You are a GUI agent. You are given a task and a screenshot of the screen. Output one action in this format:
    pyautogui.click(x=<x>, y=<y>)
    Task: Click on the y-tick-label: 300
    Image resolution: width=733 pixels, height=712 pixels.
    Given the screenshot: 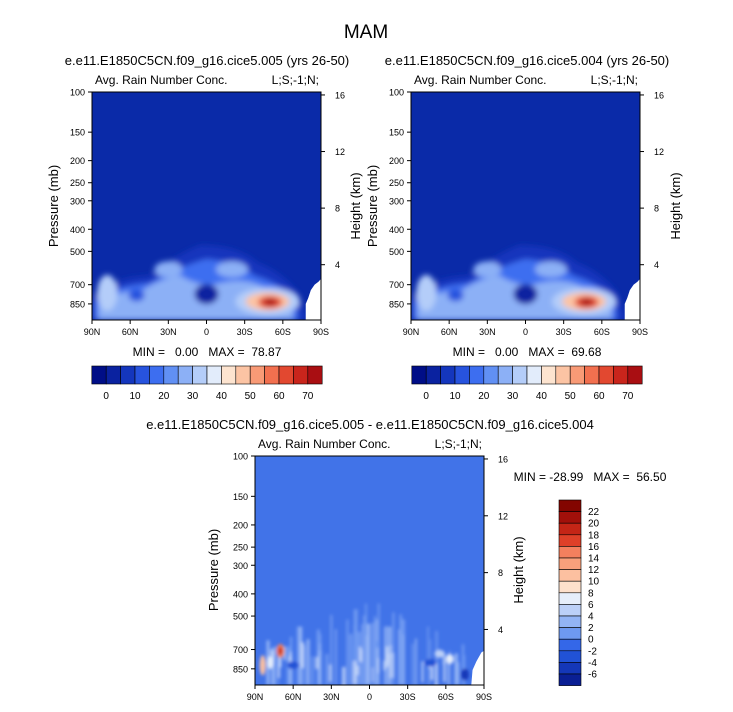 What is the action you would take?
    pyautogui.click(x=77, y=201)
    